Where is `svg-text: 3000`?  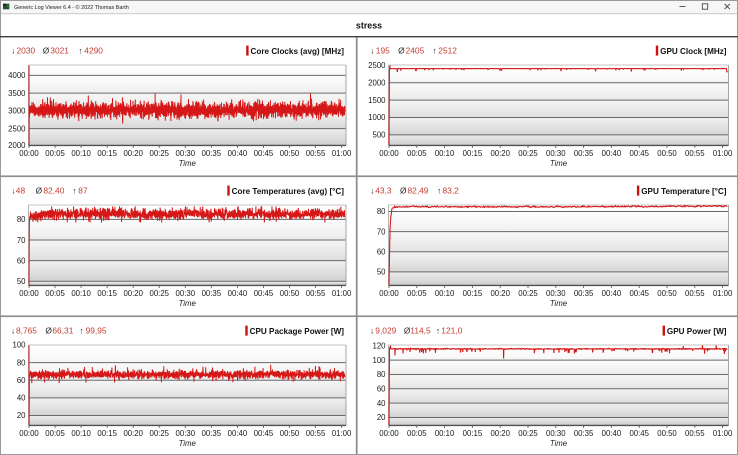
svg-text: 3000 is located at coordinates (17, 111).